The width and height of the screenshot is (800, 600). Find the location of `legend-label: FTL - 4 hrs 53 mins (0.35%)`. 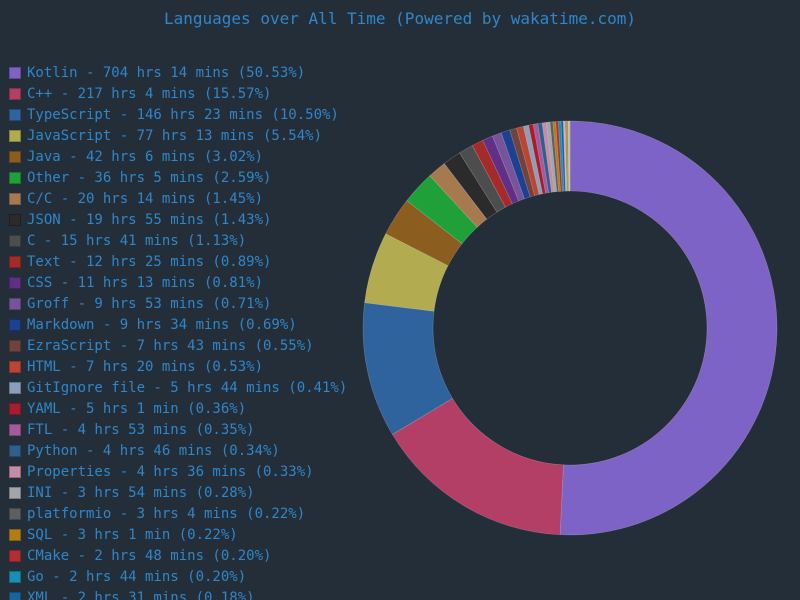

legend-label: FTL - 4 hrs 53 mins (0.35%) is located at coordinates (141, 429).